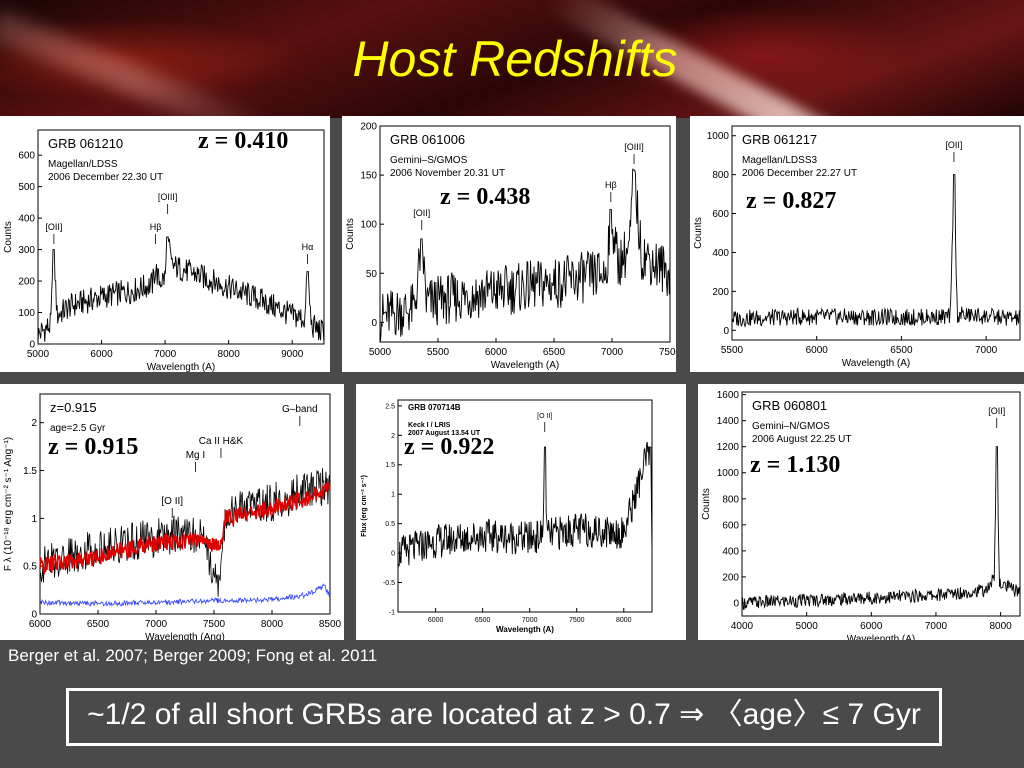  What do you see at coordinates (8, 504) in the screenshot?
I see `y-axis-label: F λ (10⁻¹⁸ erg cm⁻² s⁻¹ Ang⁻¹)` at bounding box center [8, 504].